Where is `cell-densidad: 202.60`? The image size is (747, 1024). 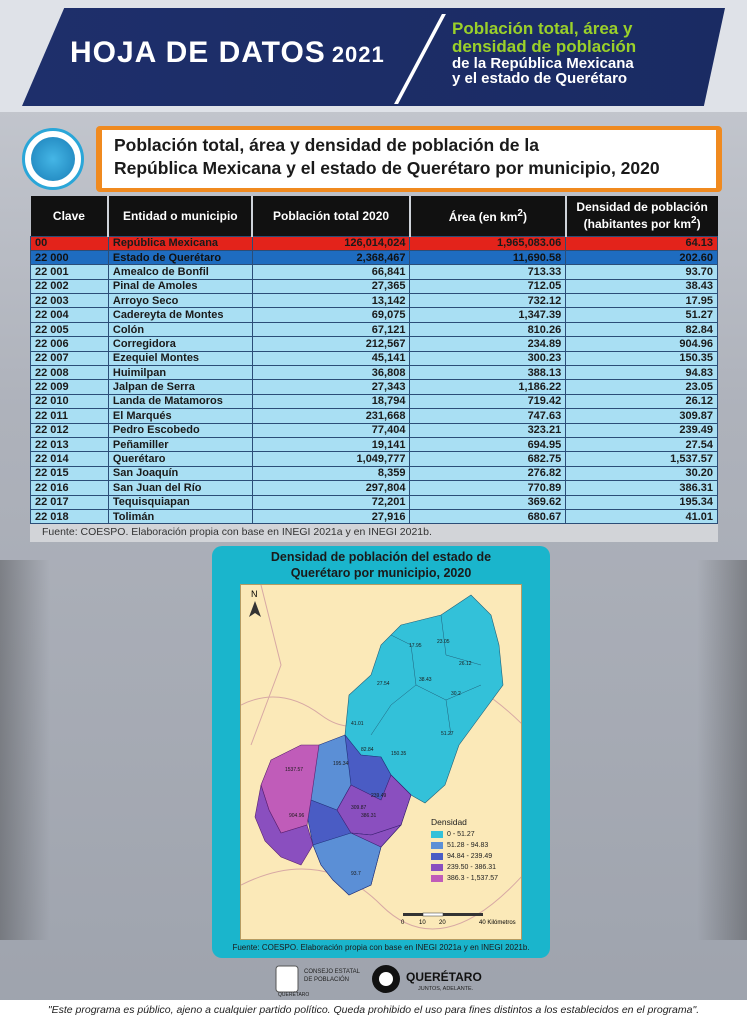
cell-densidad: 202.60 is located at coordinates (641, 257).